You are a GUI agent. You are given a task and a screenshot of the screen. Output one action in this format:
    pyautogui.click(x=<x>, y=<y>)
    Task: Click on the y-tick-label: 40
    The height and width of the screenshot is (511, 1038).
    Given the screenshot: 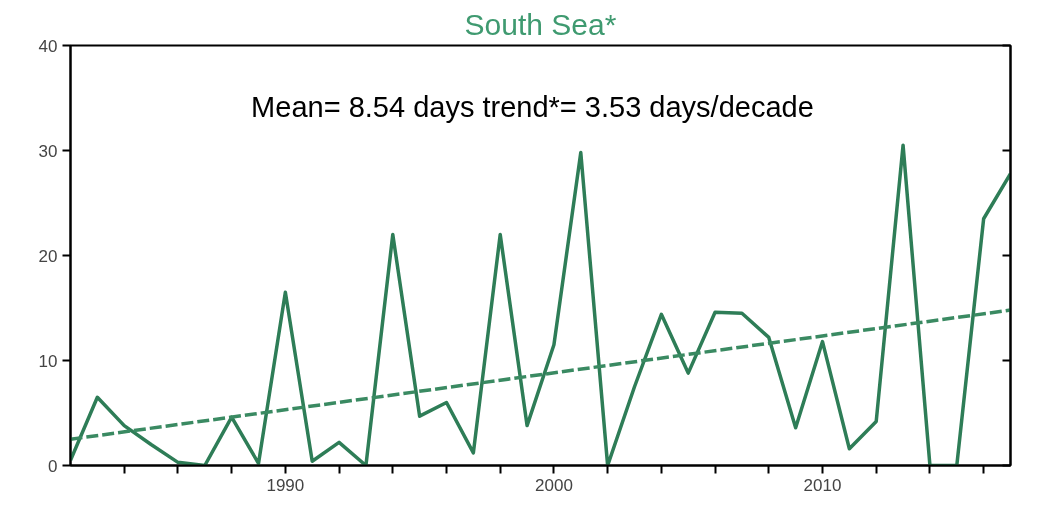 What is the action you would take?
    pyautogui.click(x=48, y=46)
    